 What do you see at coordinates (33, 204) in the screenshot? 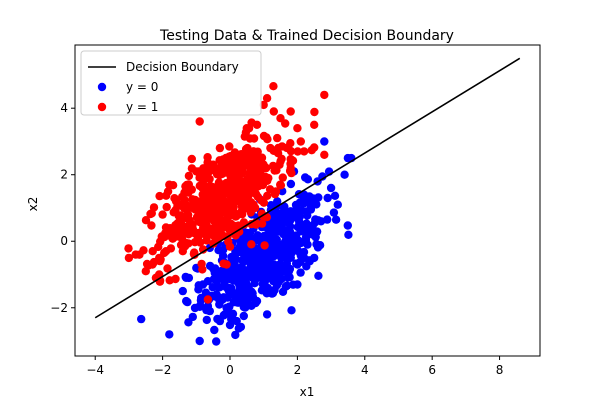
I see `y-axis-label: x2` at bounding box center [33, 204].